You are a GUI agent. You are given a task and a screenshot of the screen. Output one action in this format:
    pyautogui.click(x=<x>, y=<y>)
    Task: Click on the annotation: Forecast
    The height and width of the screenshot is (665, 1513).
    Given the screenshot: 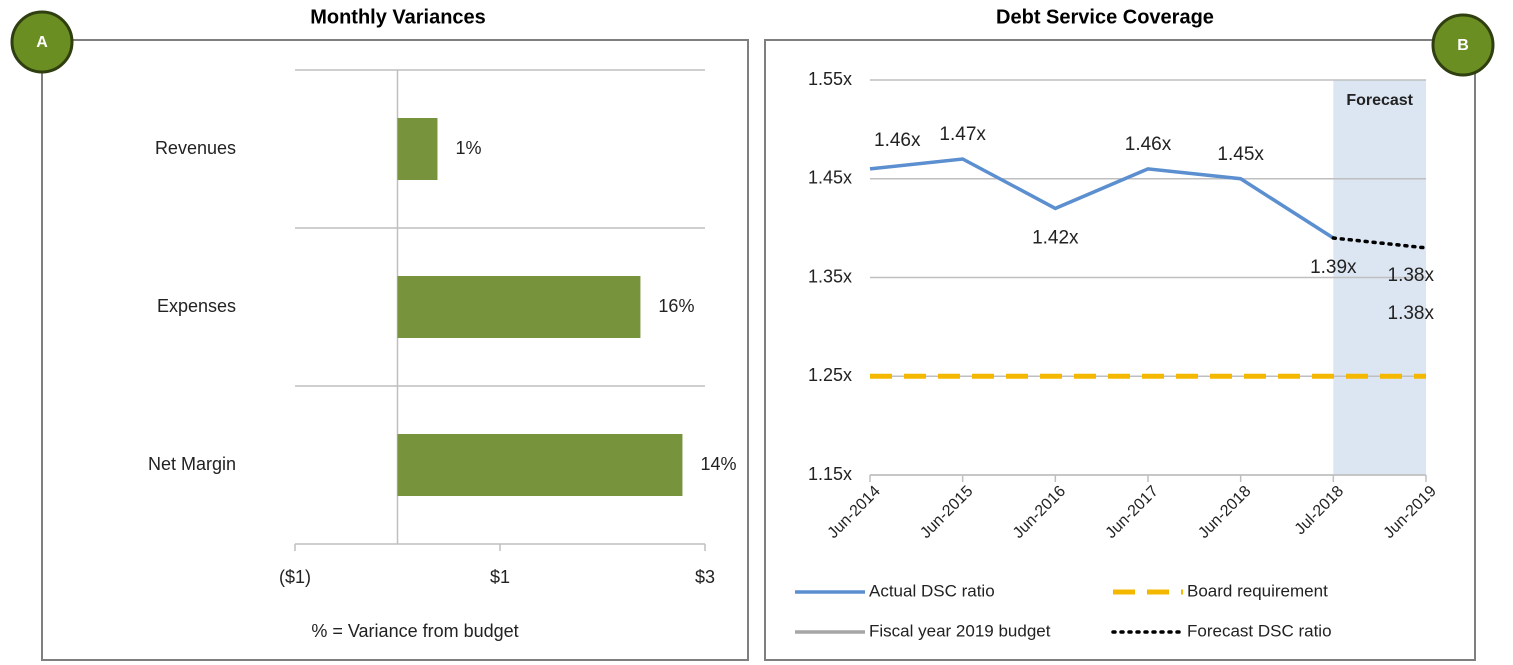 What is the action you would take?
    pyautogui.click(x=1379, y=100)
    